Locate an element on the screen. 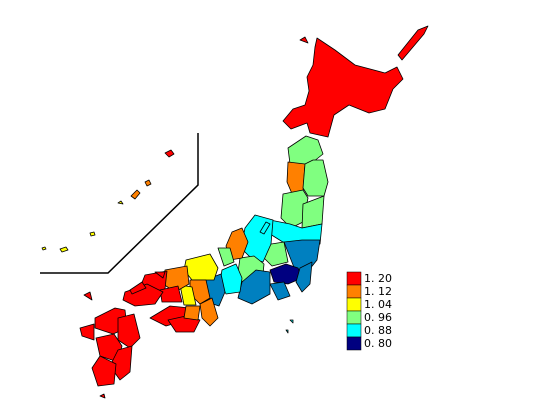 The height and width of the screenshot is (418, 559). legend-label: 0. 80 is located at coordinates (378, 343).